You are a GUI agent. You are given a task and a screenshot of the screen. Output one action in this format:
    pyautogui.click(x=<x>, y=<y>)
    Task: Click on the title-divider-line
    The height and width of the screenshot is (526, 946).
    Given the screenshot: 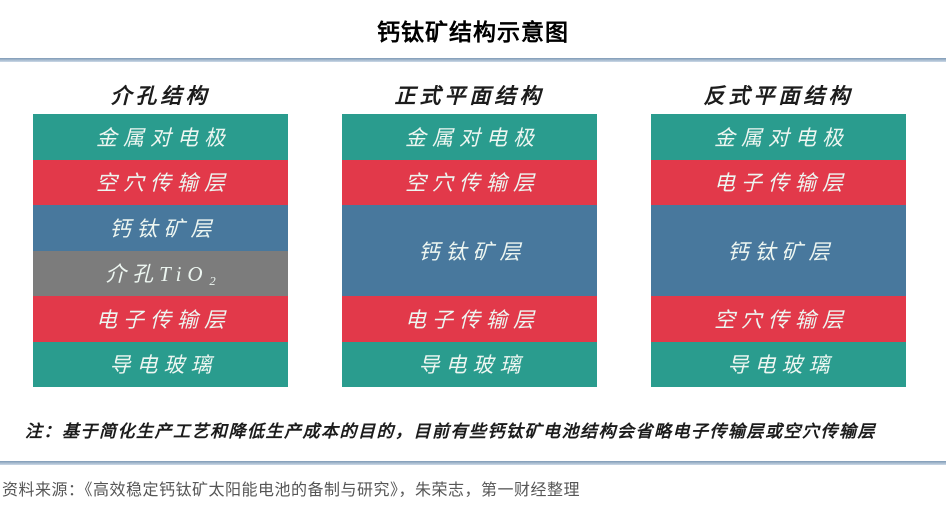 What is the action you would take?
    pyautogui.click(x=473, y=60)
    